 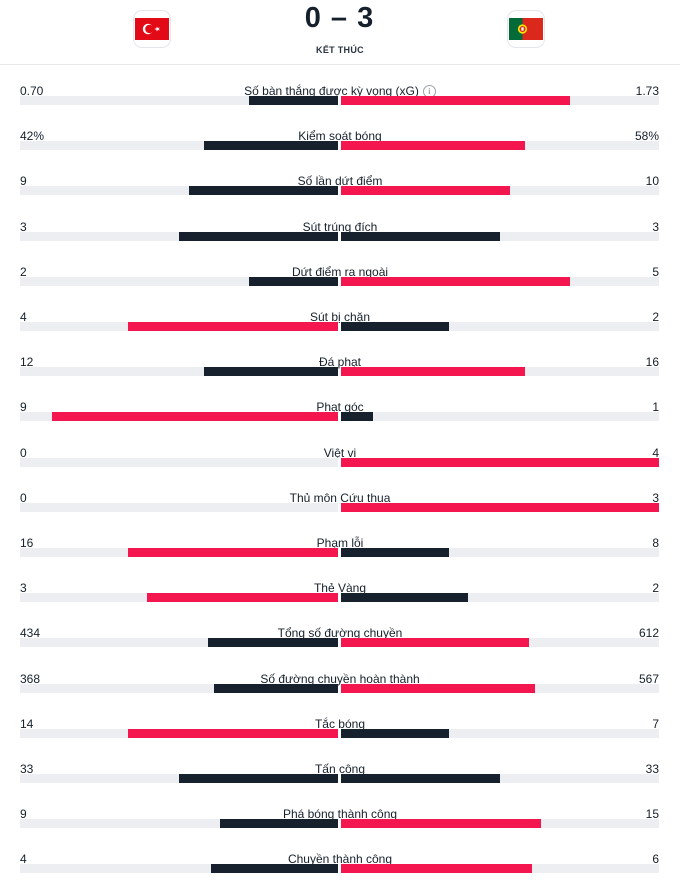 I want to click on stat-label: Dứt điểm ra ngoài, so click(x=340, y=272).